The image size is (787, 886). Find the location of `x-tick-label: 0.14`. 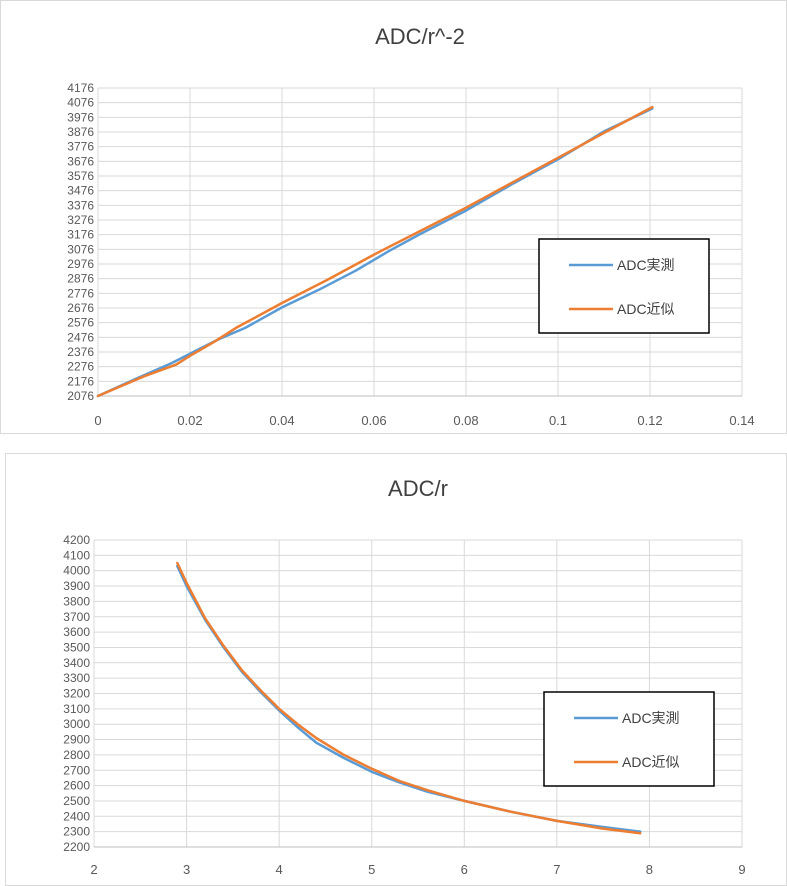

x-tick-label: 0.14 is located at coordinates (741, 420).